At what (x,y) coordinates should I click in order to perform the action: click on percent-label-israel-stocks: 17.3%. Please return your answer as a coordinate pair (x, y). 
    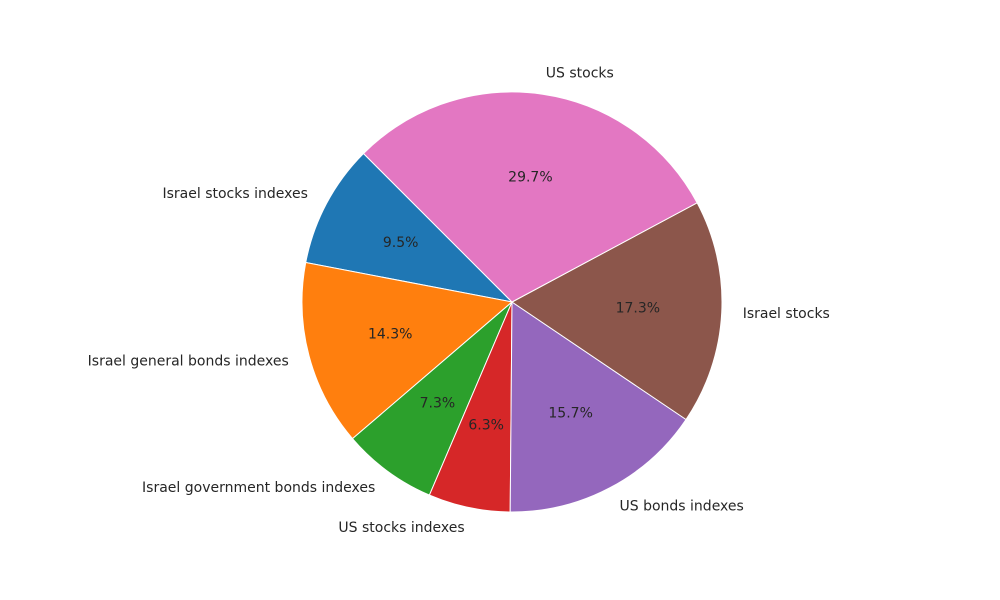
    Looking at the image, I should click on (638, 308).